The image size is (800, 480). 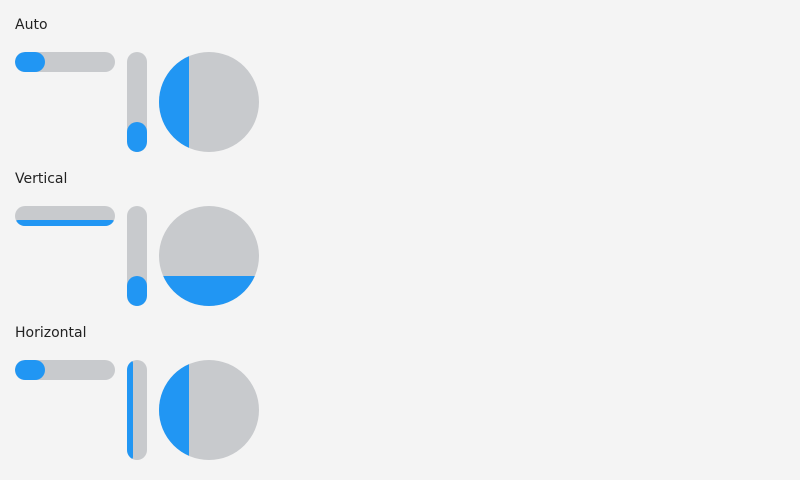 What do you see at coordinates (209, 102) in the screenshot?
I see `round-slider-auto` at bounding box center [209, 102].